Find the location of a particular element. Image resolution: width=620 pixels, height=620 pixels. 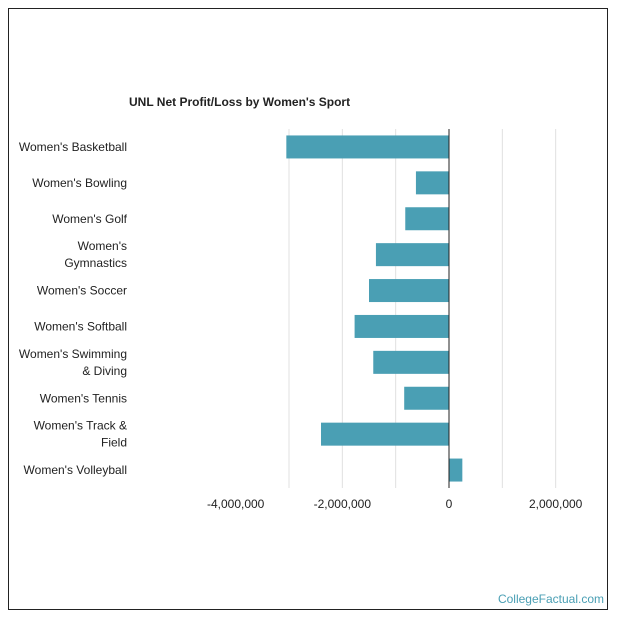

x-tick-label: 2,000,000 is located at coordinates (556, 504).